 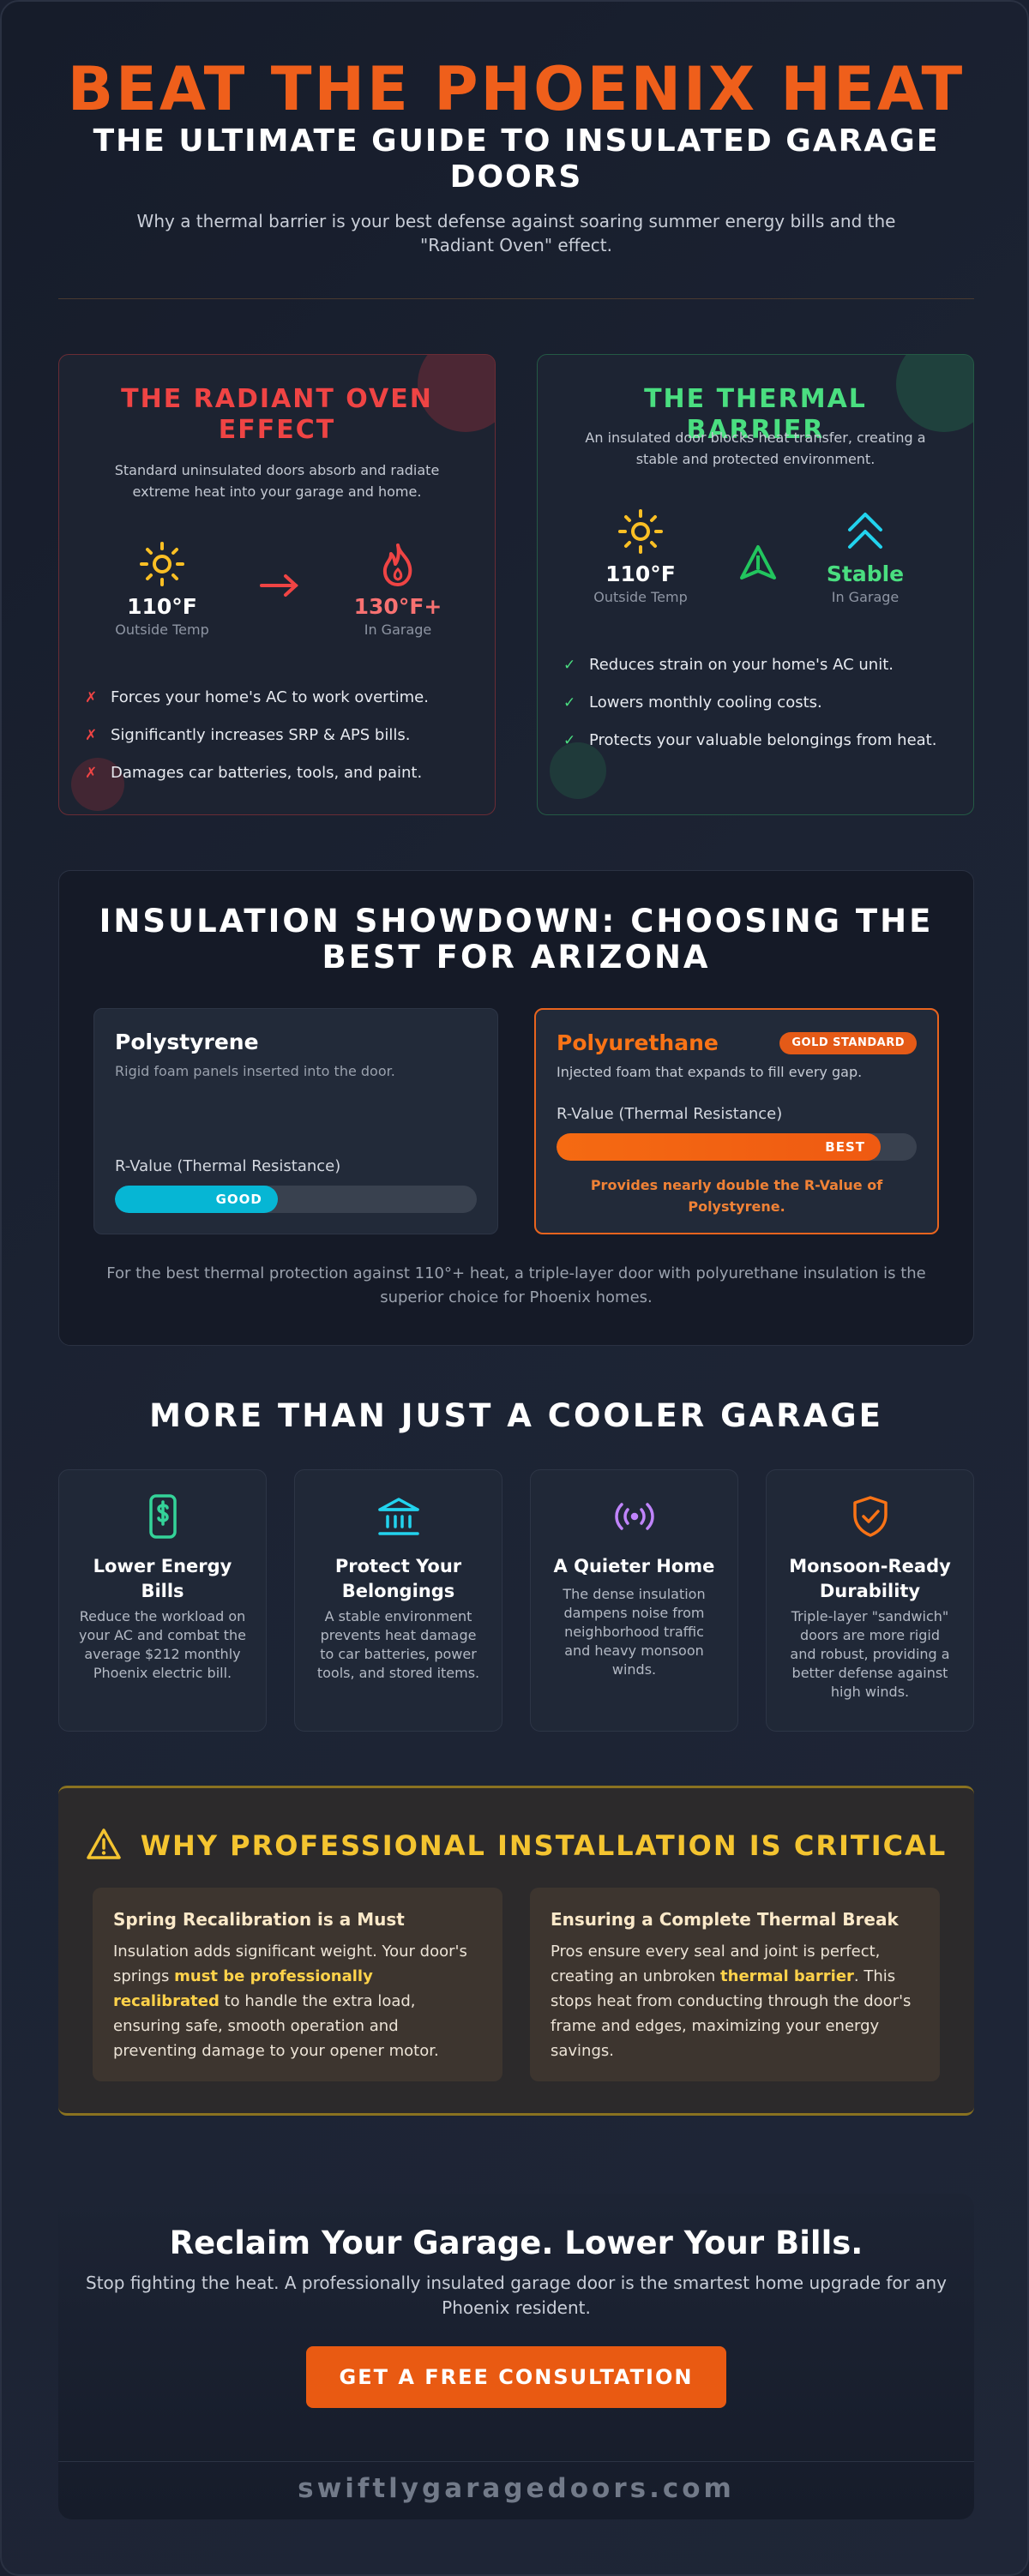 What do you see at coordinates (104, 1846) in the screenshot?
I see `warning-icon` at bounding box center [104, 1846].